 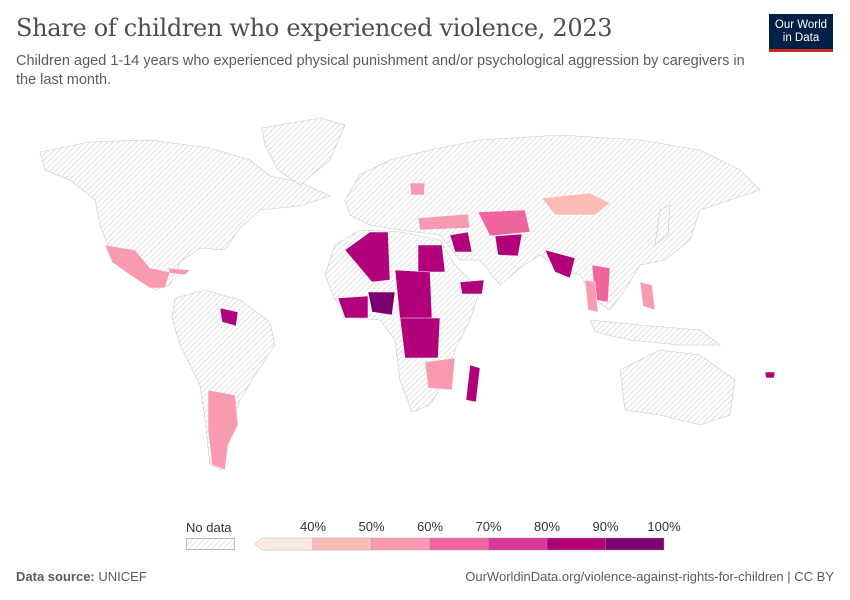 I want to click on legend-color-scale, so click(x=460, y=544).